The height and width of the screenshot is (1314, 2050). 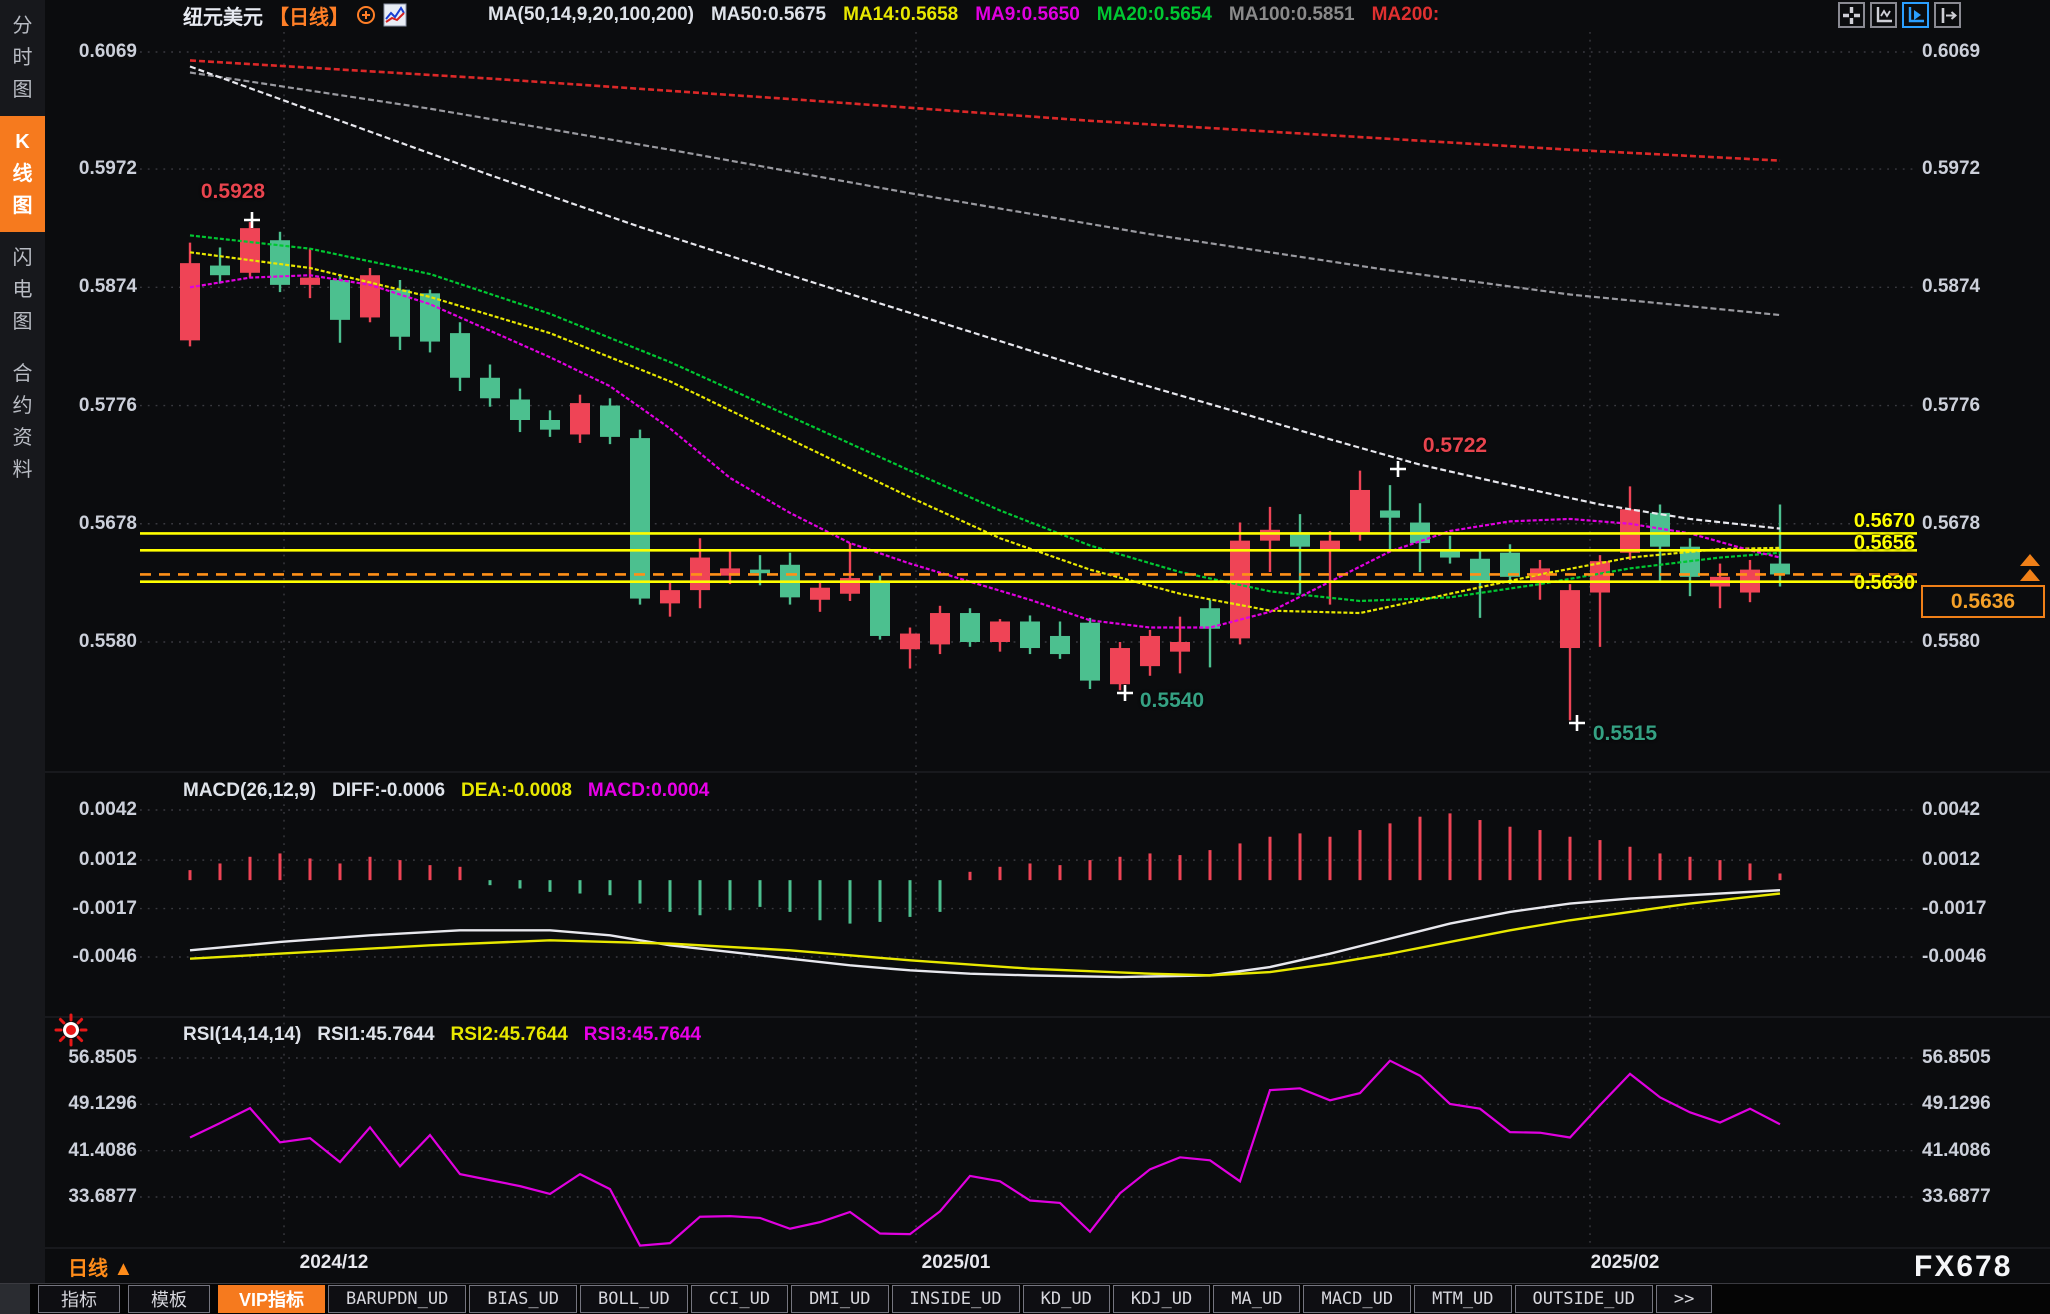 I want to click on indicator-tab: 模板, so click(x=169, y=1299).